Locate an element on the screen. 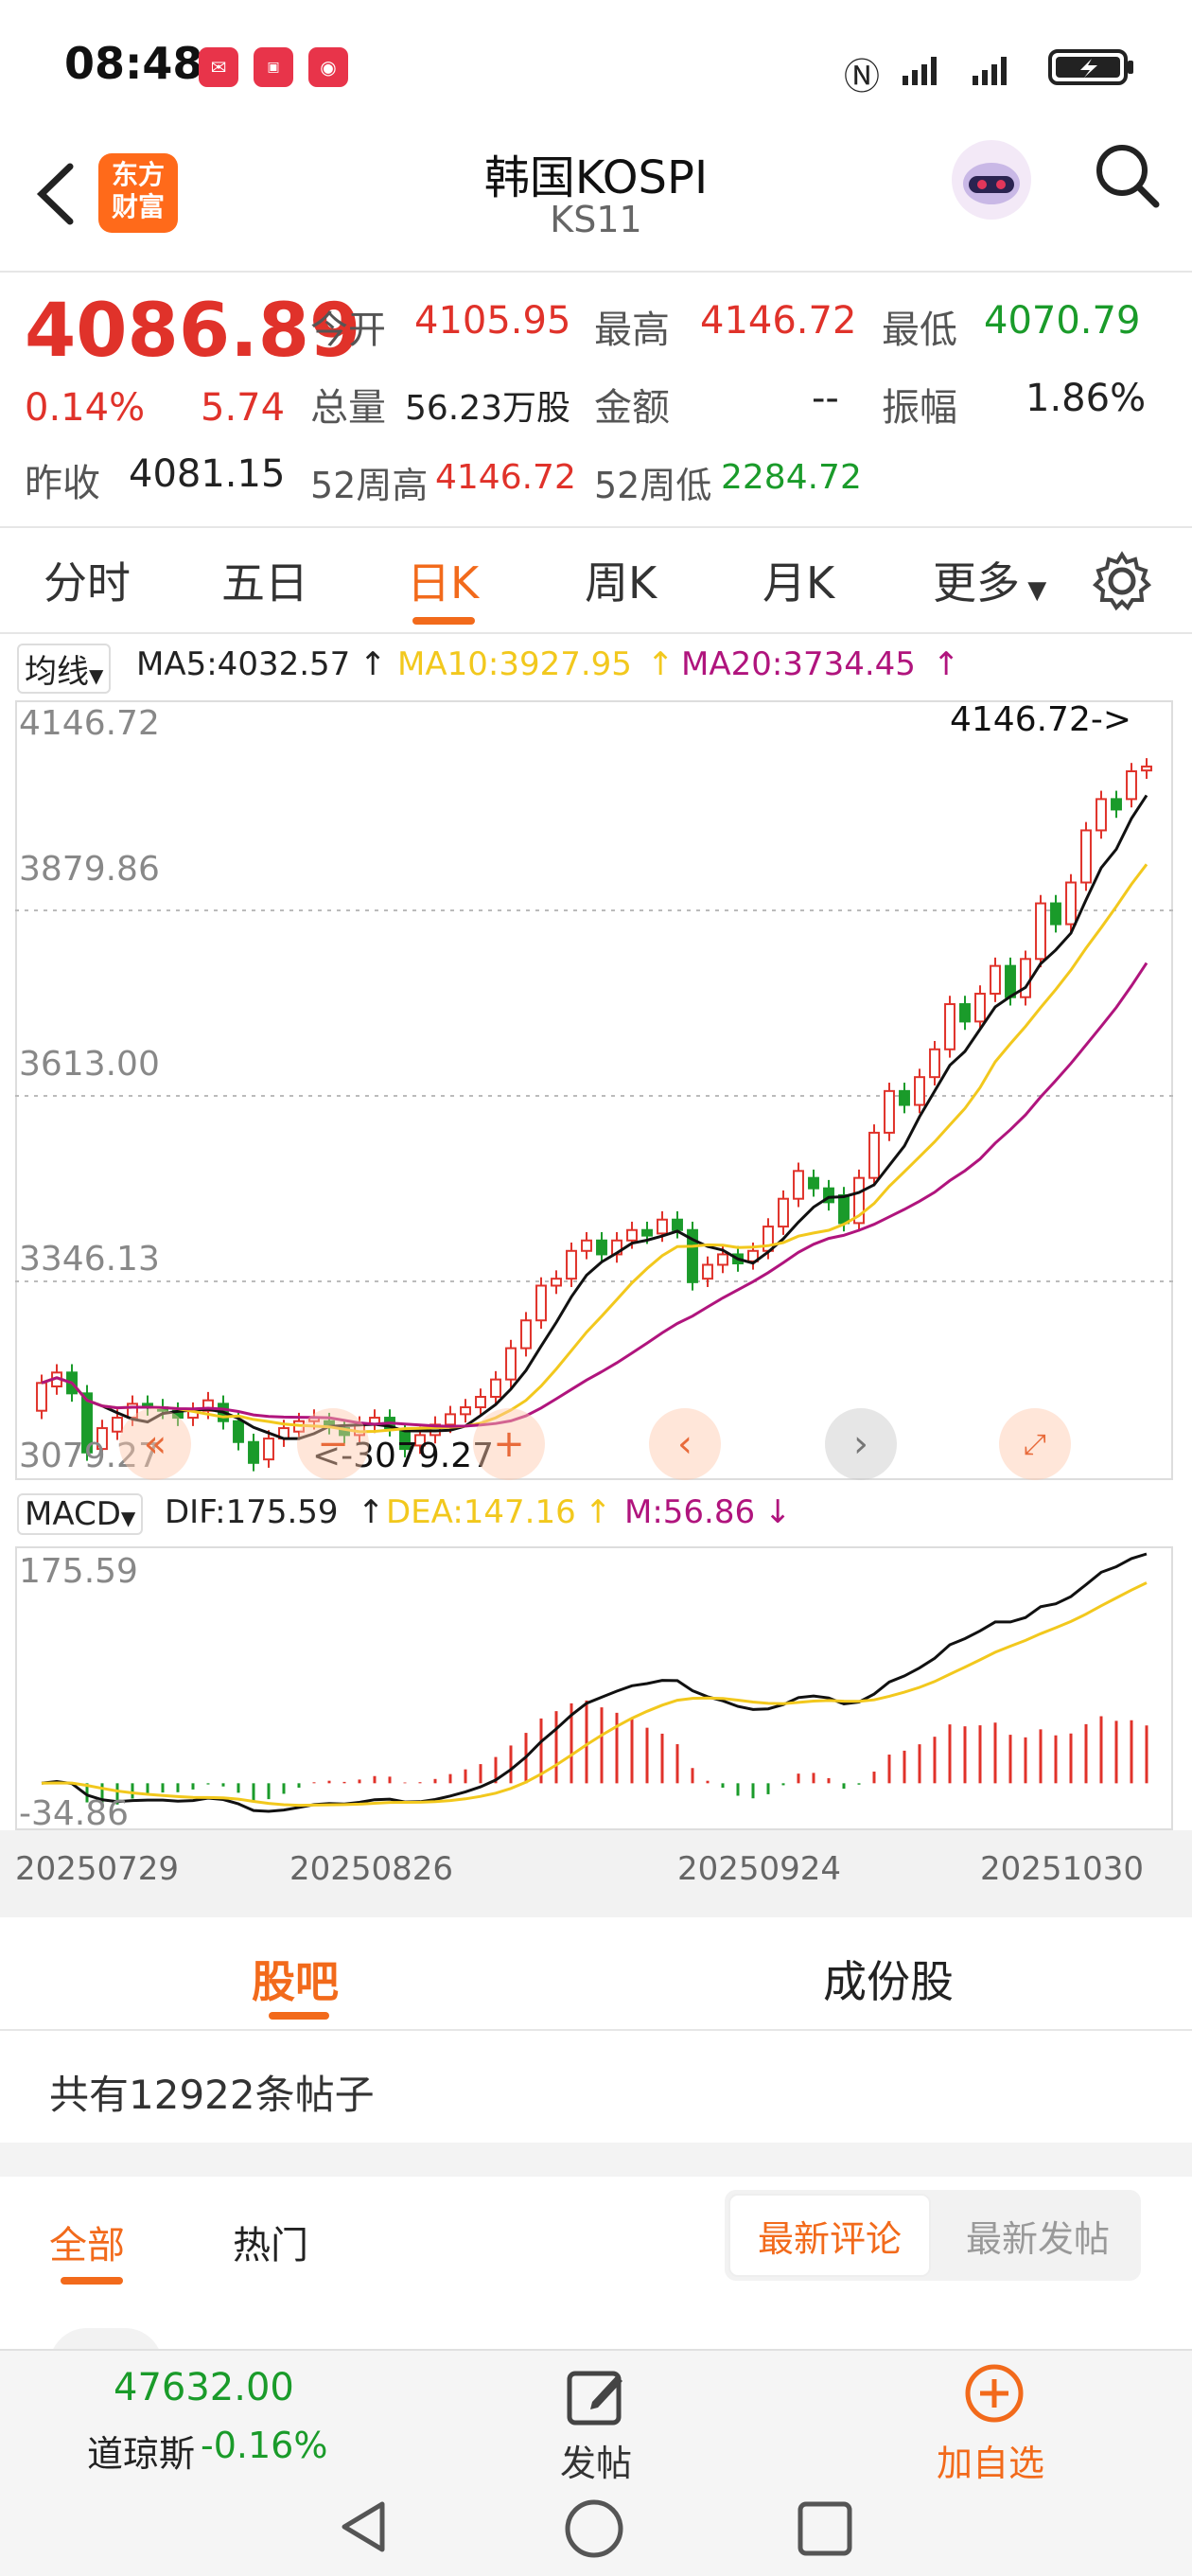  y-label-2: 3879.86 is located at coordinates (89, 869).